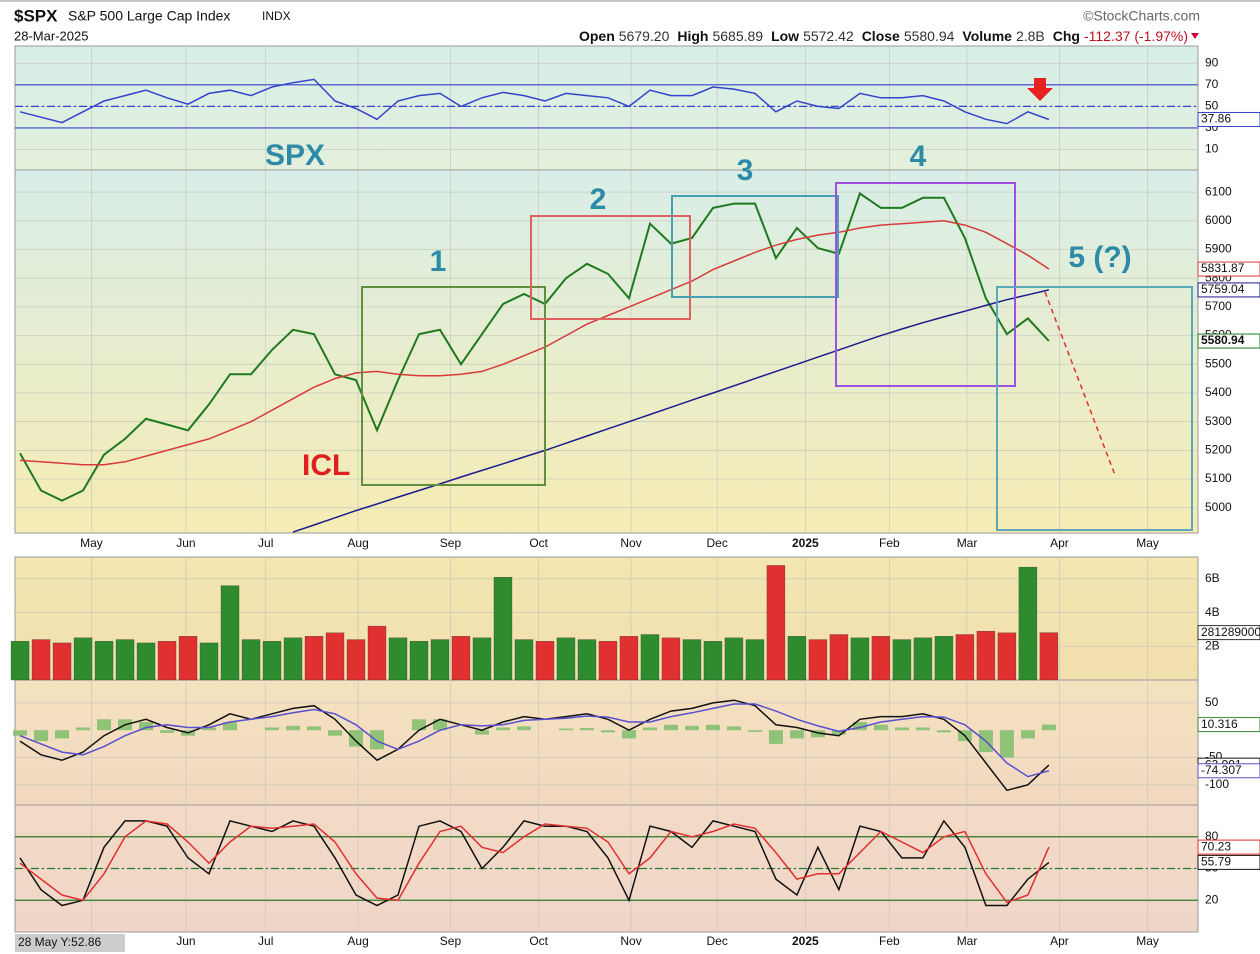 The image size is (1260, 954). I want to click on annotation: 3, so click(745, 170).